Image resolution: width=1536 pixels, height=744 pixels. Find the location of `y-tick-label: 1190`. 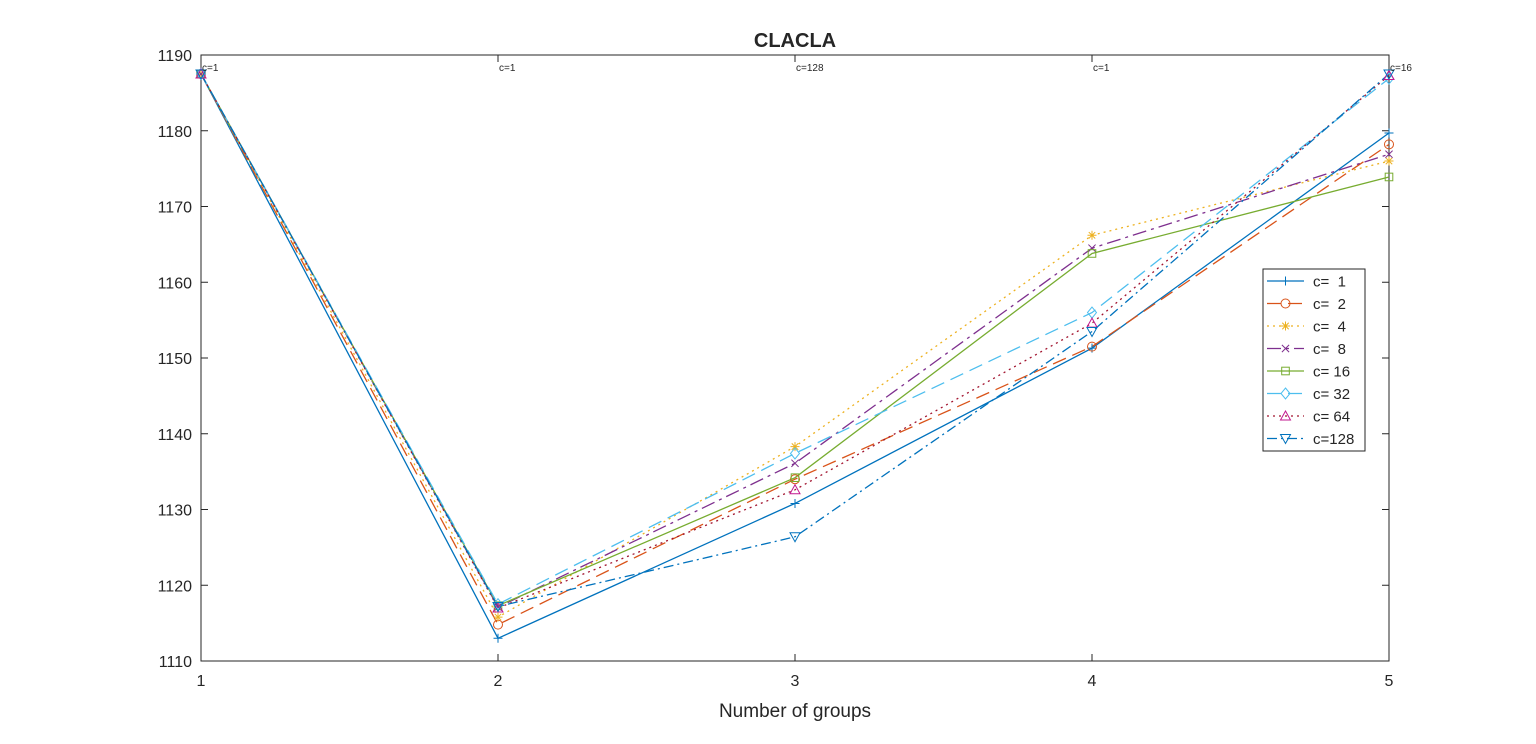

y-tick-label: 1190 is located at coordinates (175, 56).